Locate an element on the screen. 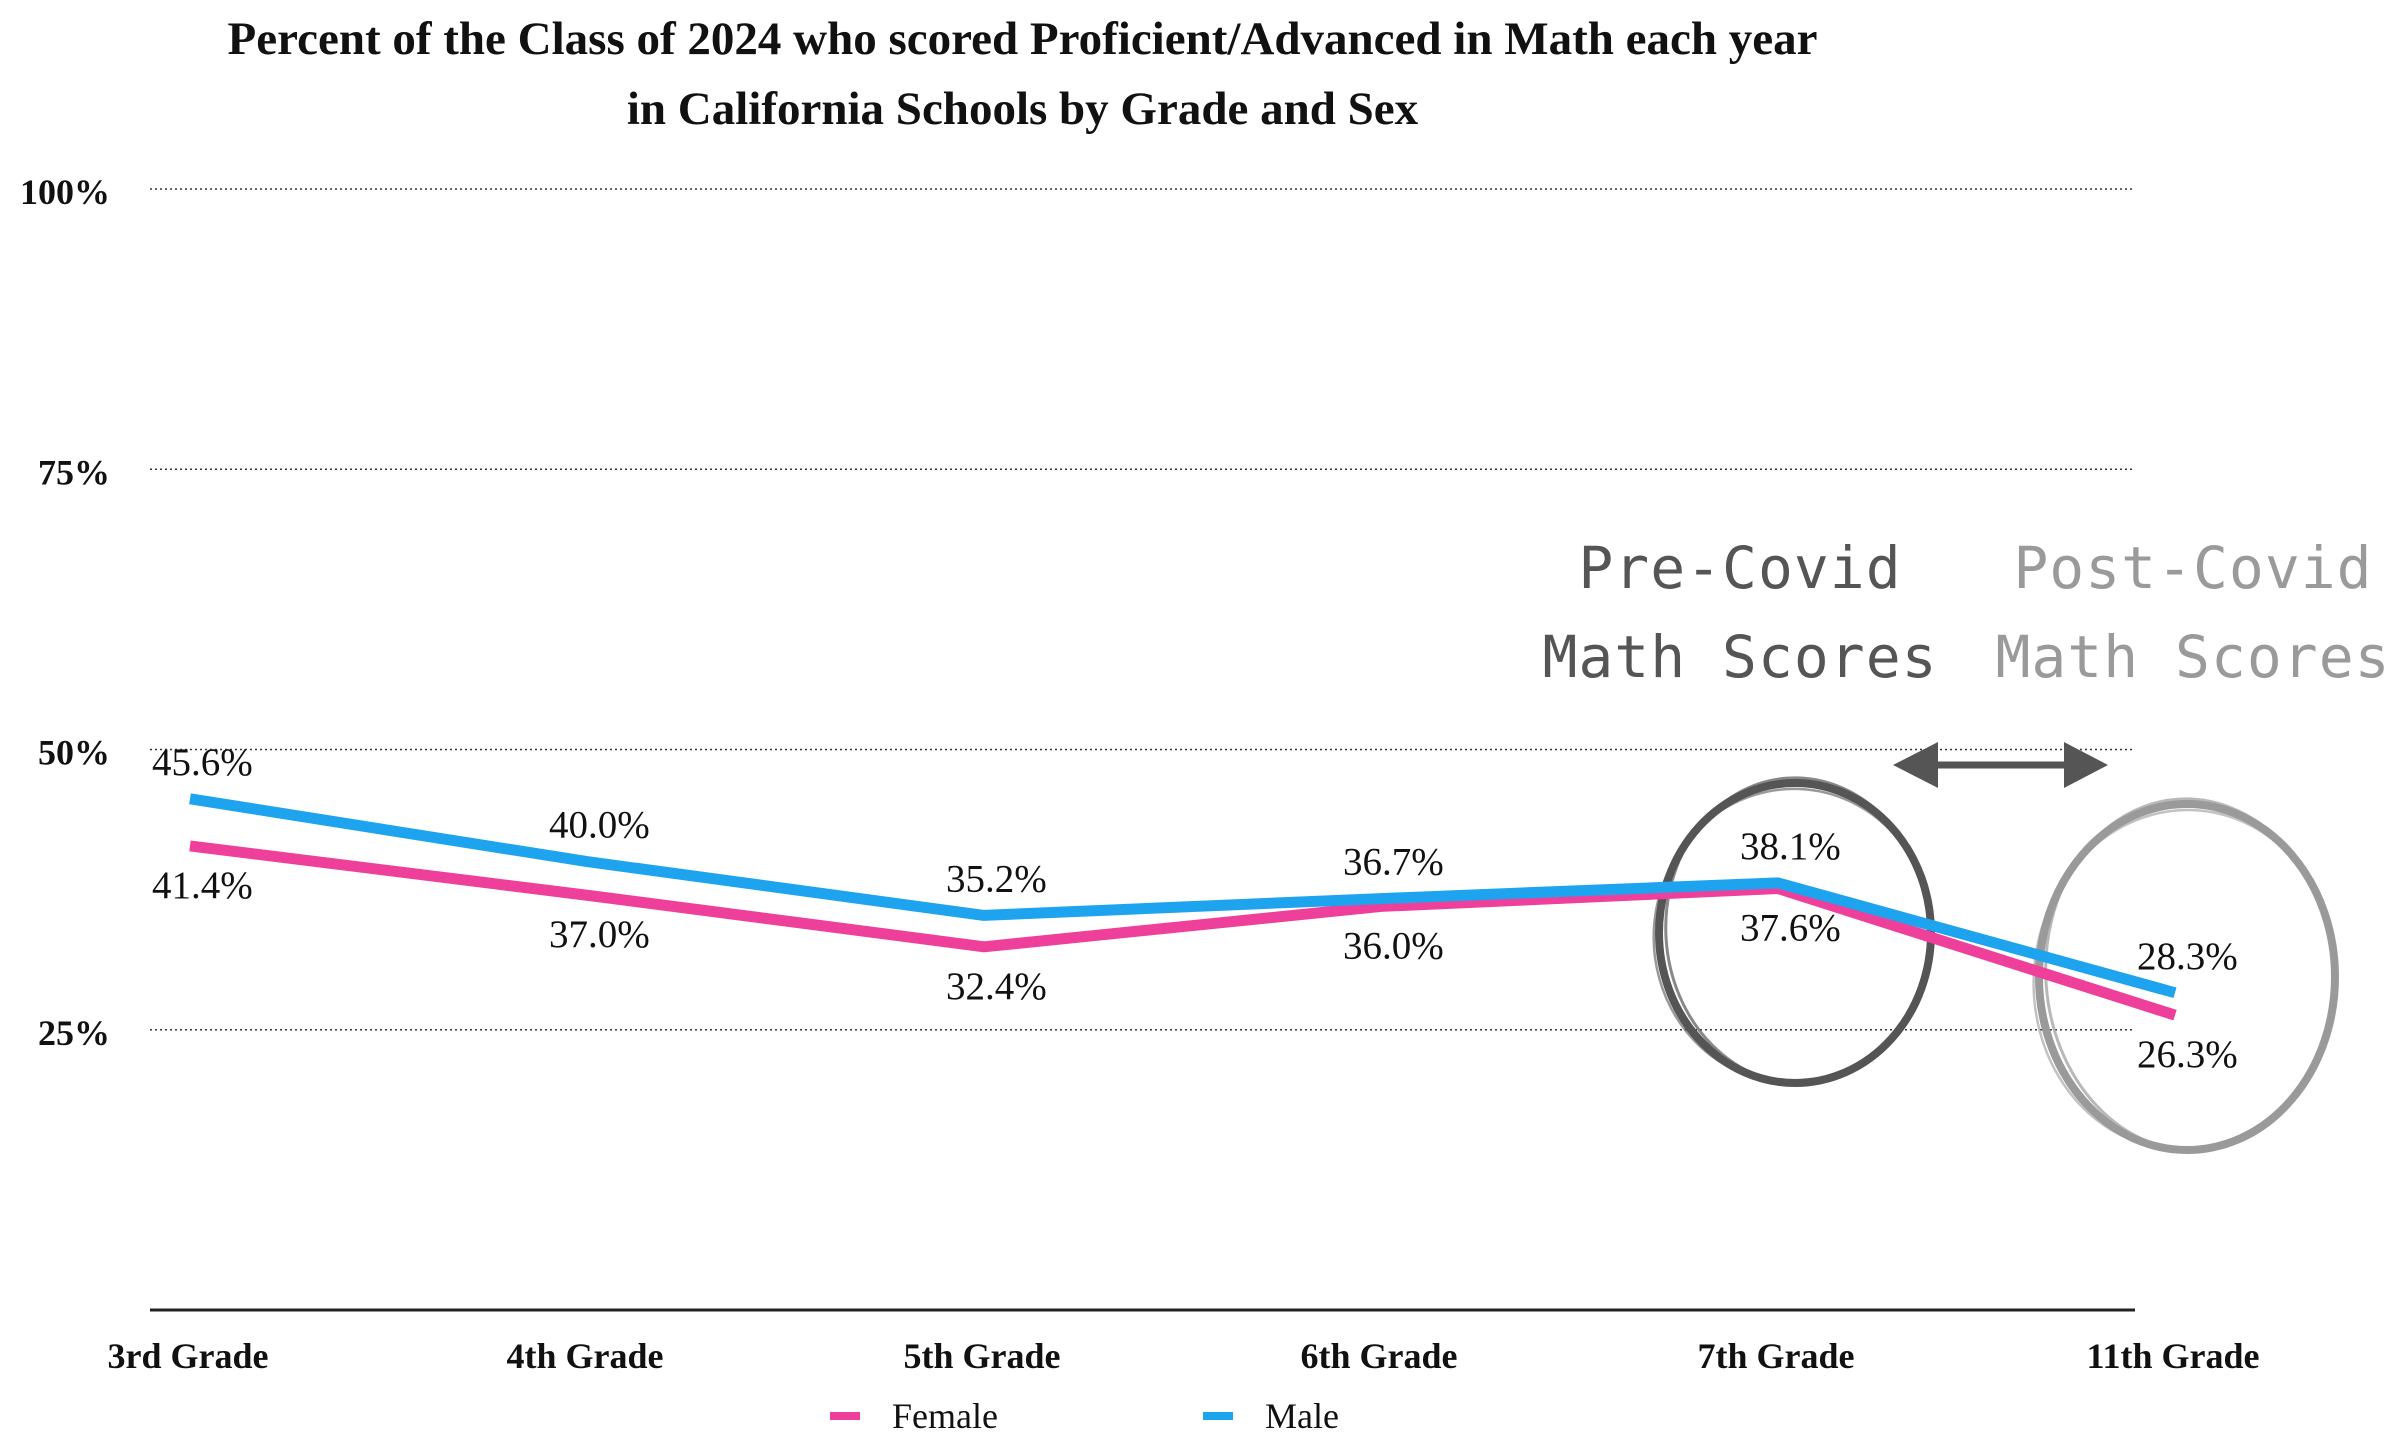  data-label-male-7th-grade: 38.1% is located at coordinates (1790, 846).